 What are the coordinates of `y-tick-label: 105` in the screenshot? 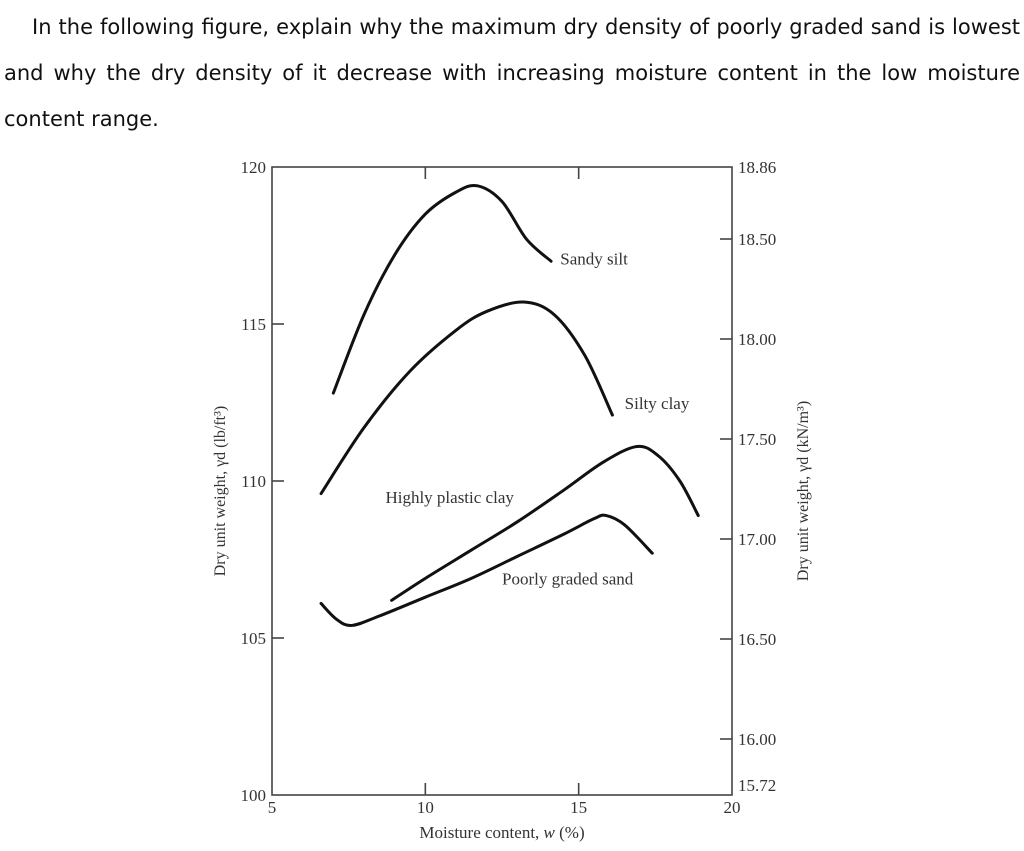 It's located at (254, 638).